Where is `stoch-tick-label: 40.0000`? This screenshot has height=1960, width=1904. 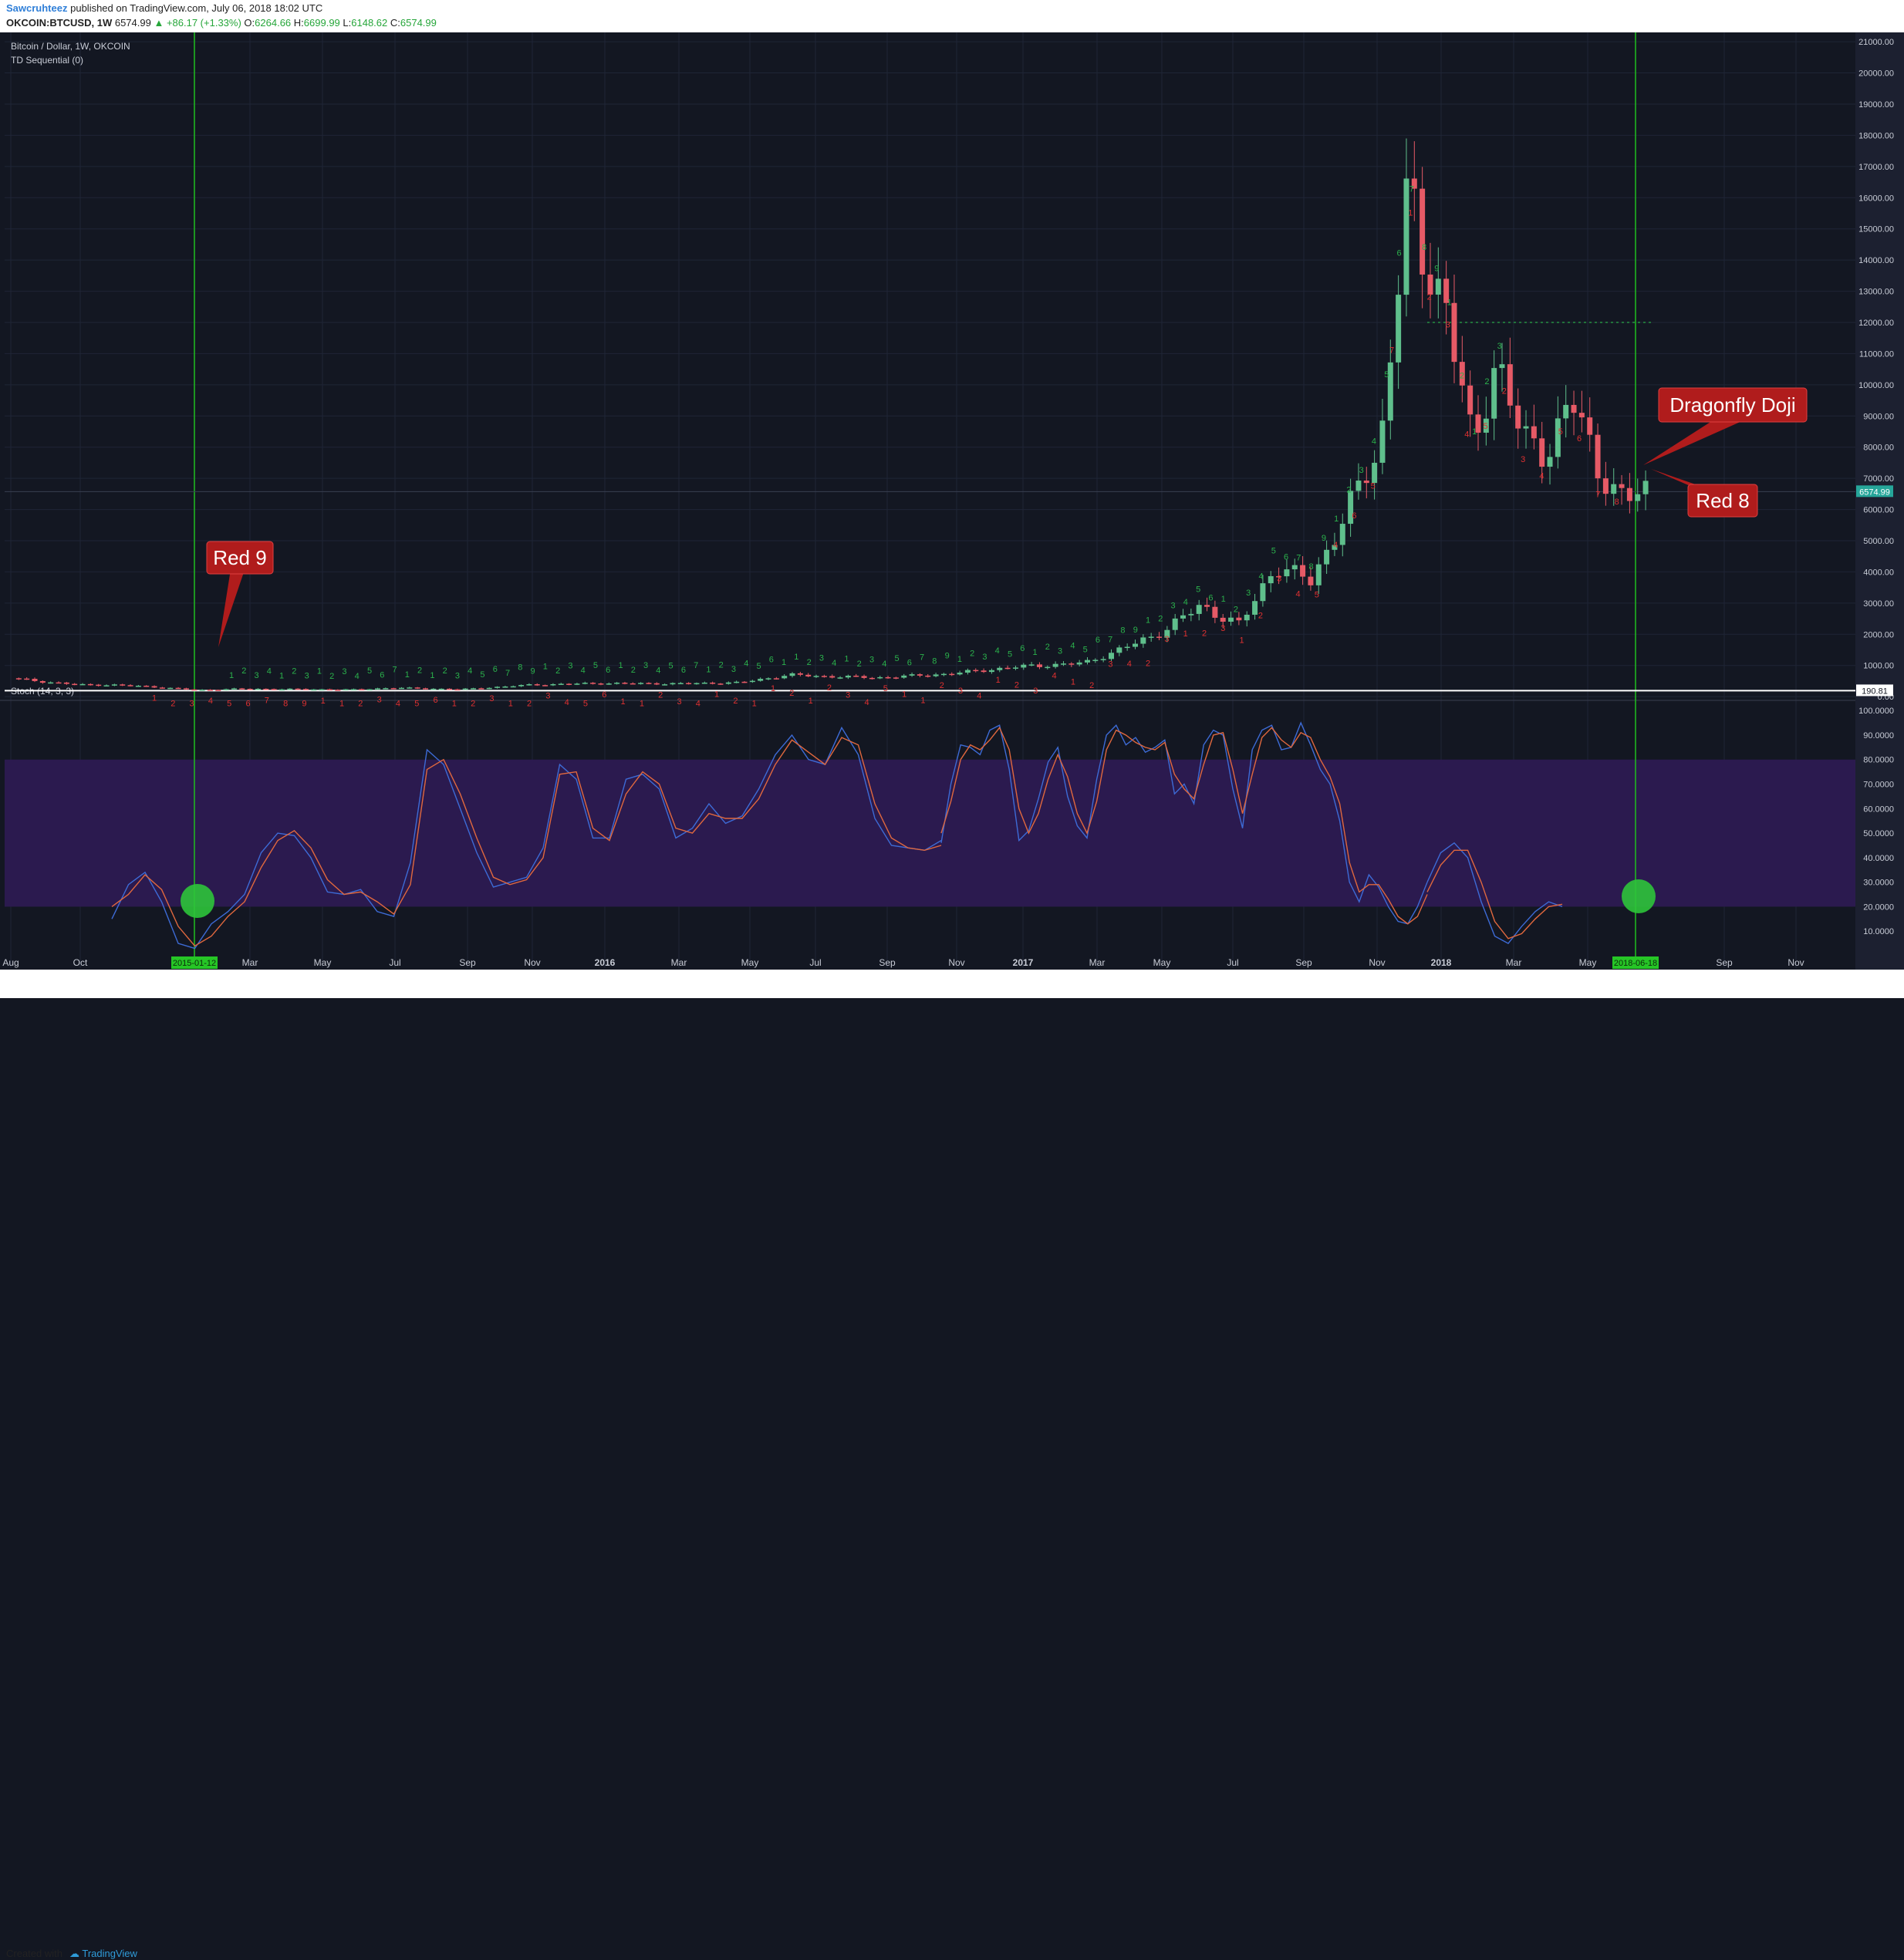
stoch-tick-label: 40.0000 is located at coordinates (1879, 858).